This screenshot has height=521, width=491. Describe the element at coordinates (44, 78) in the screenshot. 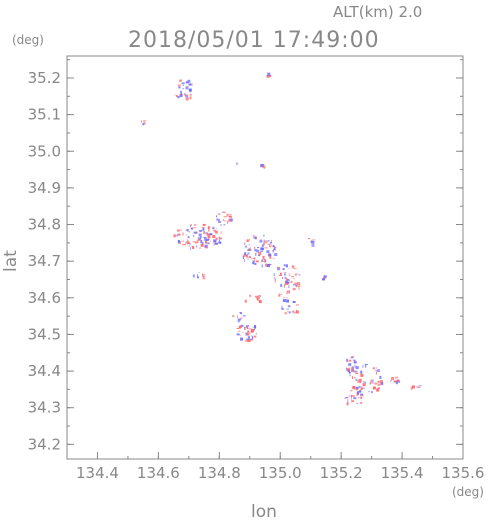

I see `y-tick-label: 35.2` at that location.